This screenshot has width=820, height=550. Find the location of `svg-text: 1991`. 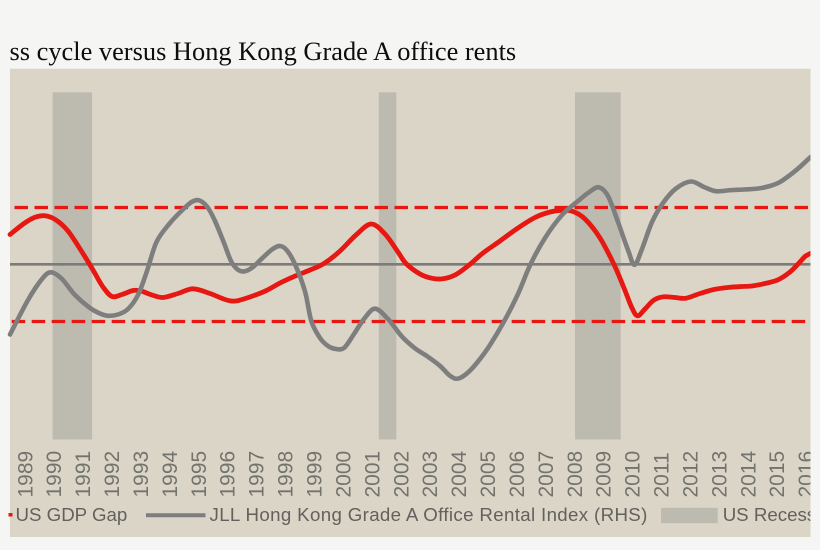

svg-text: 1991 is located at coordinates (83, 474).